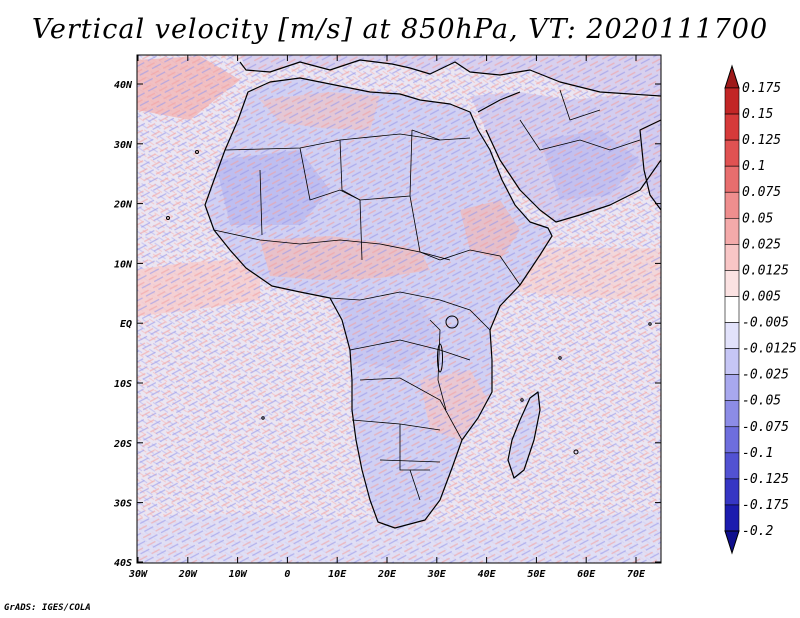  I want to click on madagascar-coastline, so click(524, 435).